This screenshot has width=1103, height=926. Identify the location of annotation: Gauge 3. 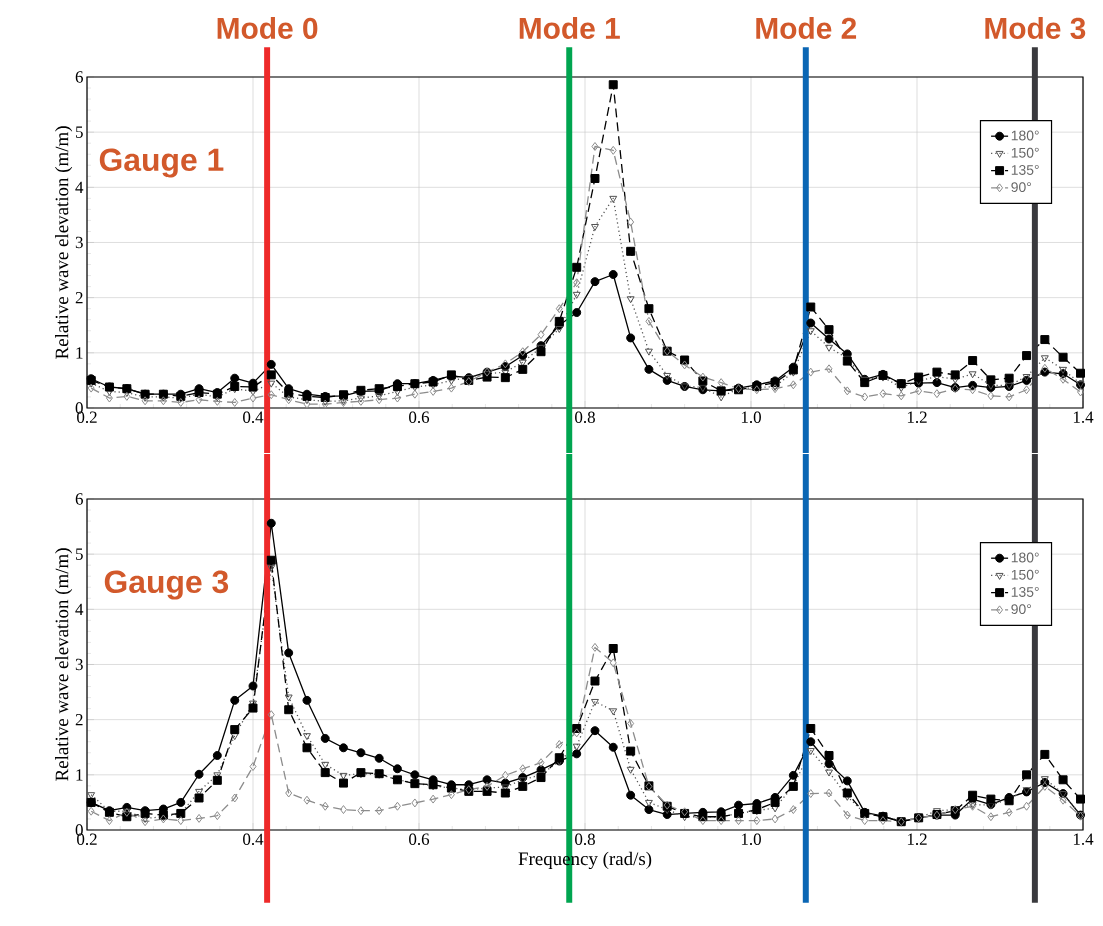
(166, 585).